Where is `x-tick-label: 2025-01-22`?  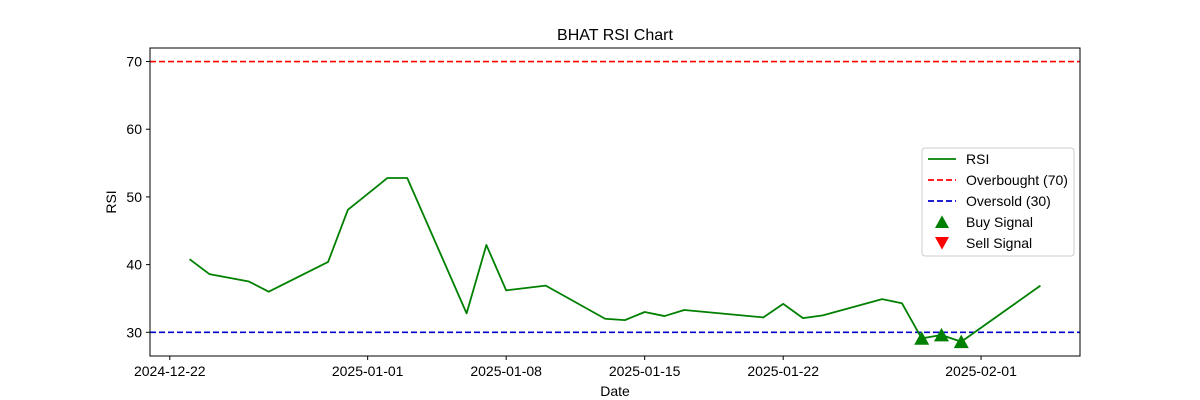
x-tick-label: 2025-01-22 is located at coordinates (783, 371).